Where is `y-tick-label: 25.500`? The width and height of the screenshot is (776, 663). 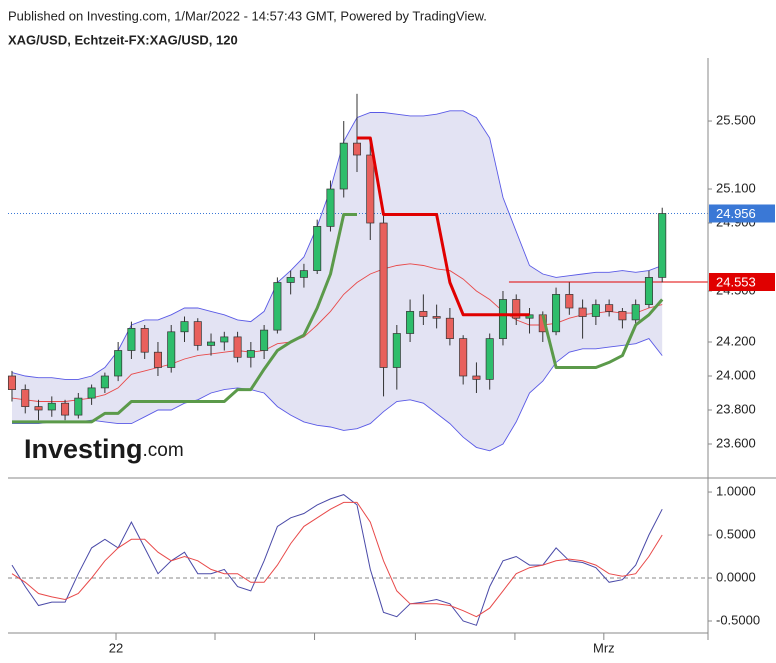
y-tick-label: 25.500 is located at coordinates (736, 119).